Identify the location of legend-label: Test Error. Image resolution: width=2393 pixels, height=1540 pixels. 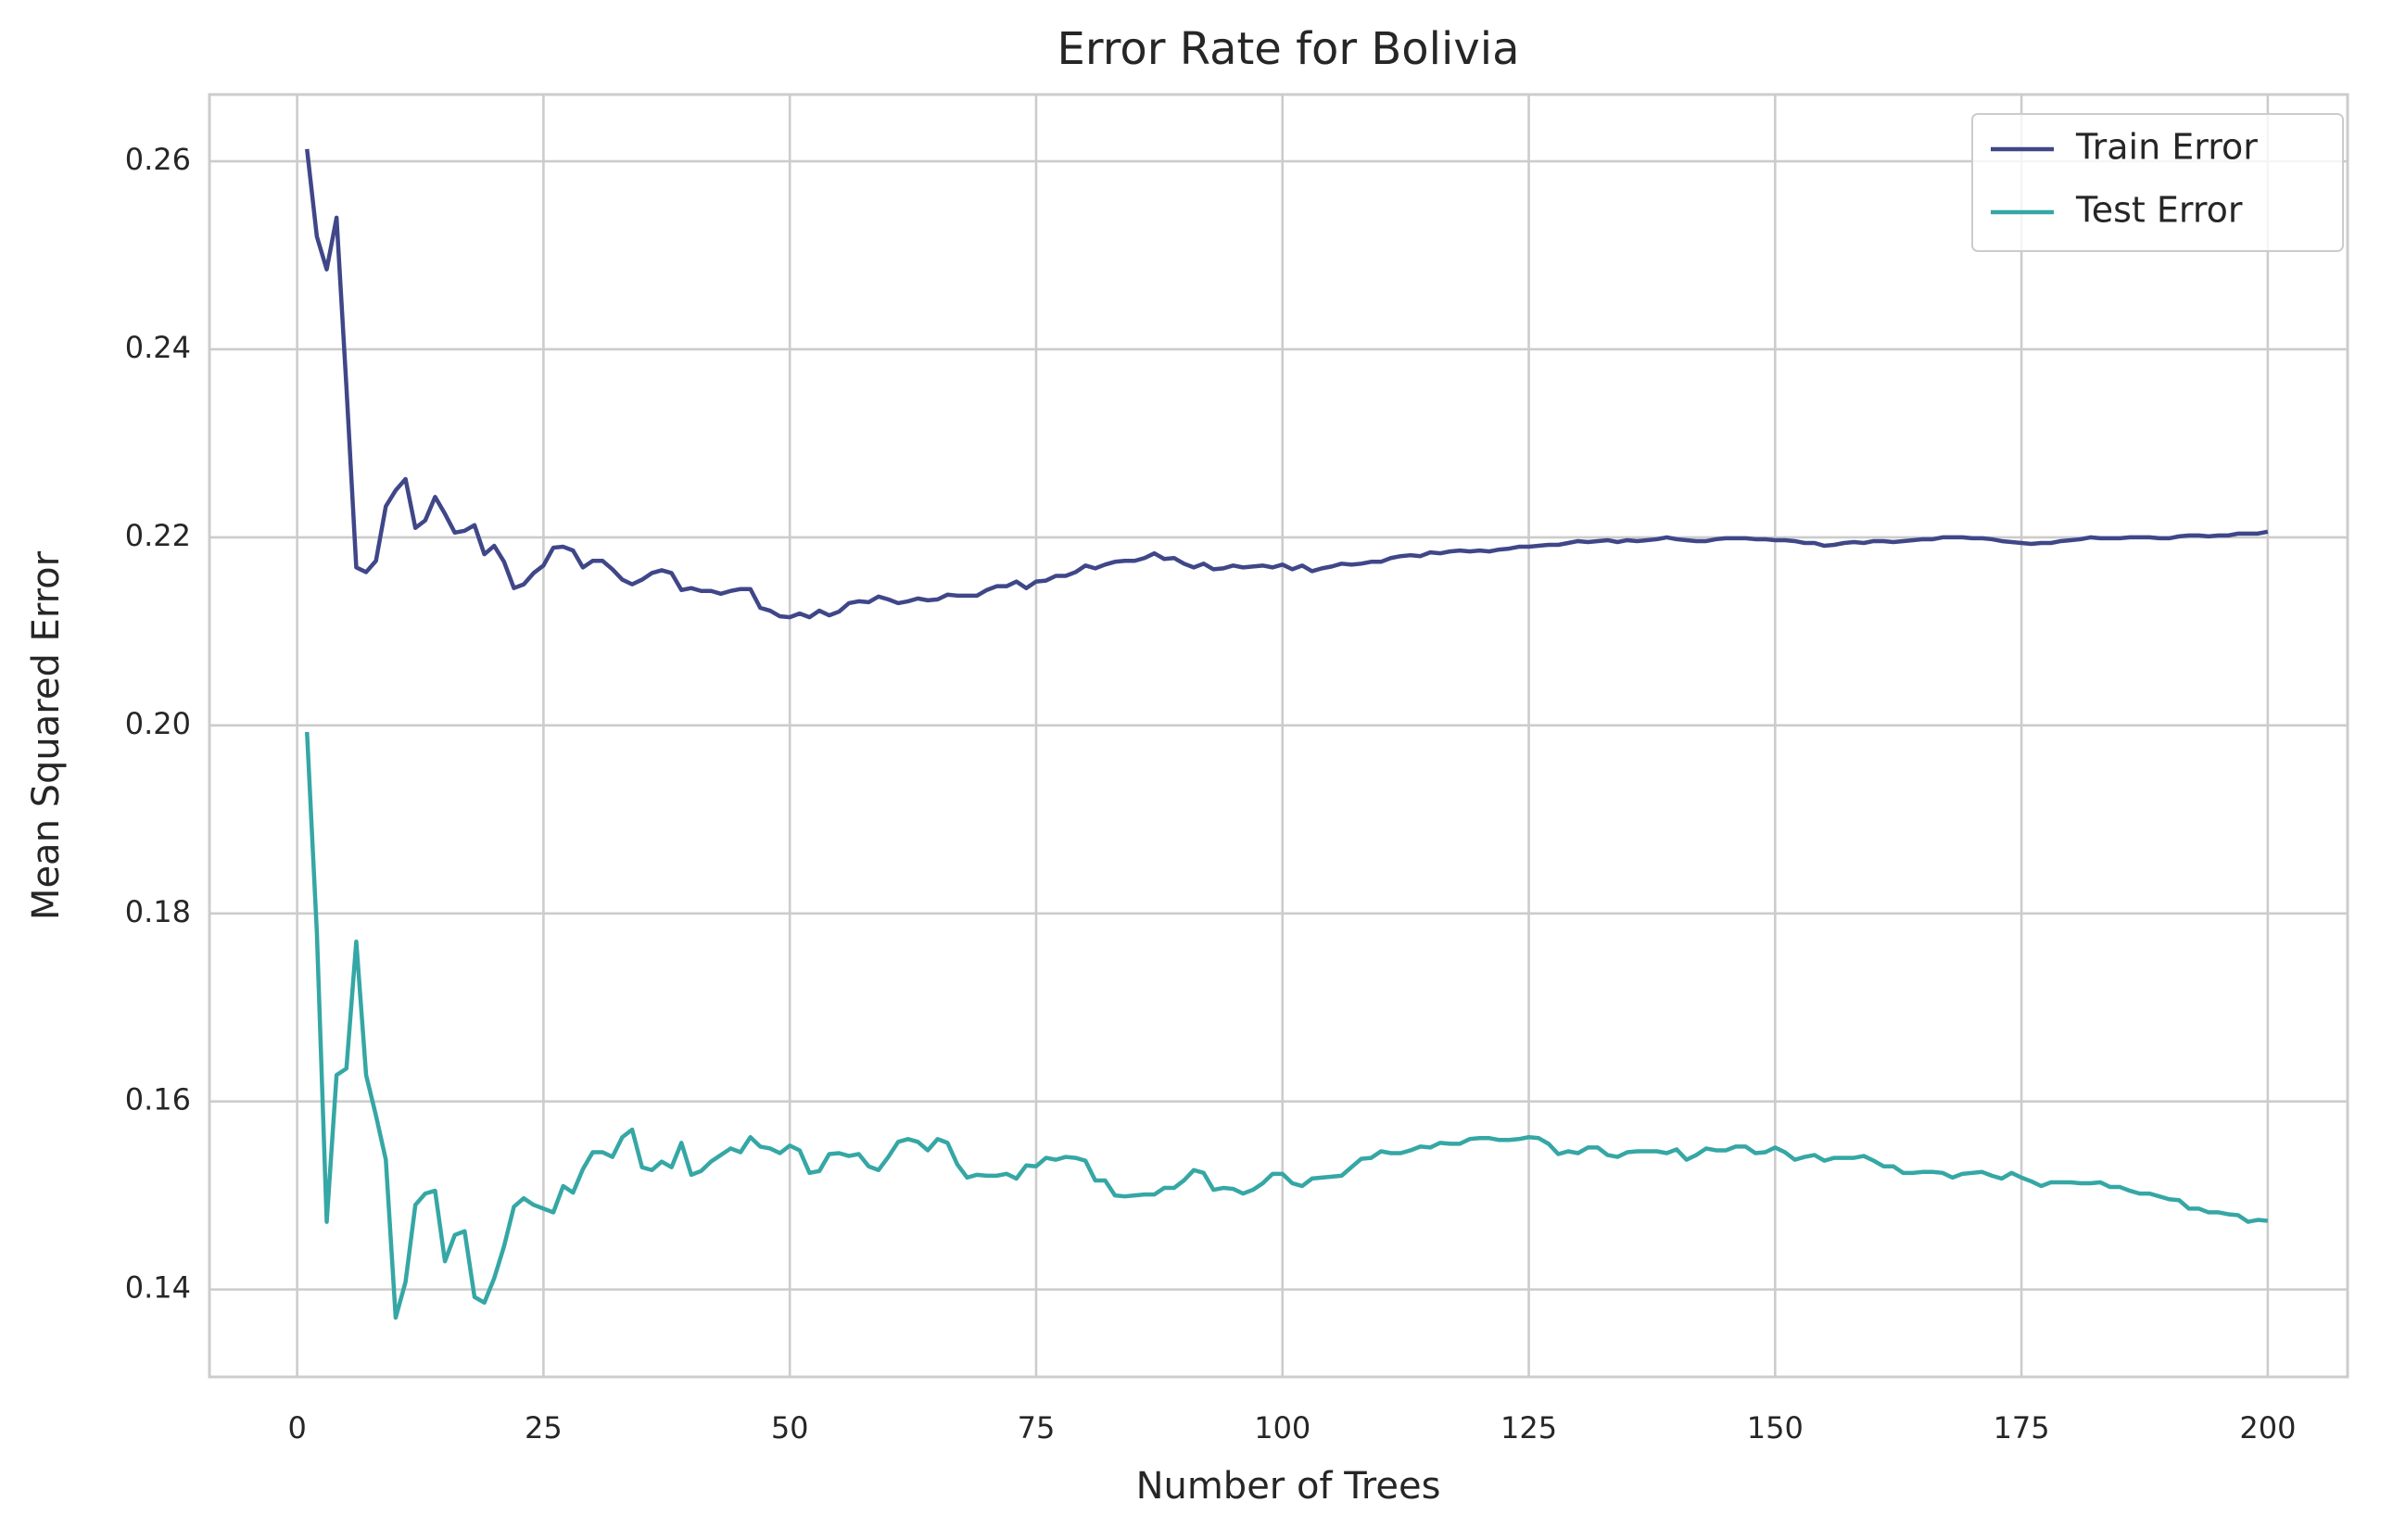
(2159, 211).